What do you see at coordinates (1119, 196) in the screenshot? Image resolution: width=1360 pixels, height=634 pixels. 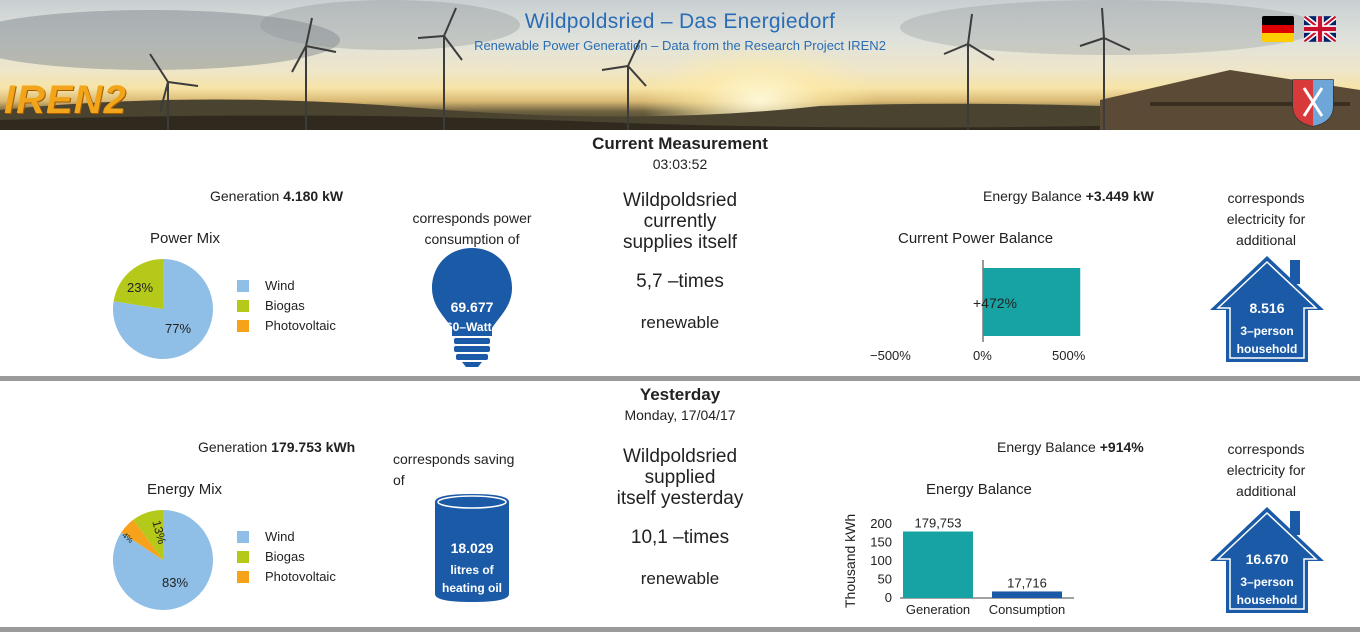 I see `balance-value: +3.449 kW` at bounding box center [1119, 196].